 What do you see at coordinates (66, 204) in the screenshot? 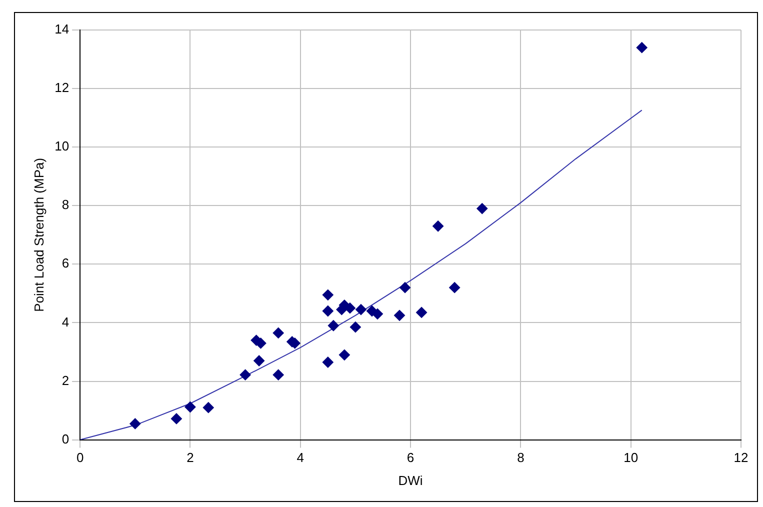
I see `y-tick-label: 8` at bounding box center [66, 204].